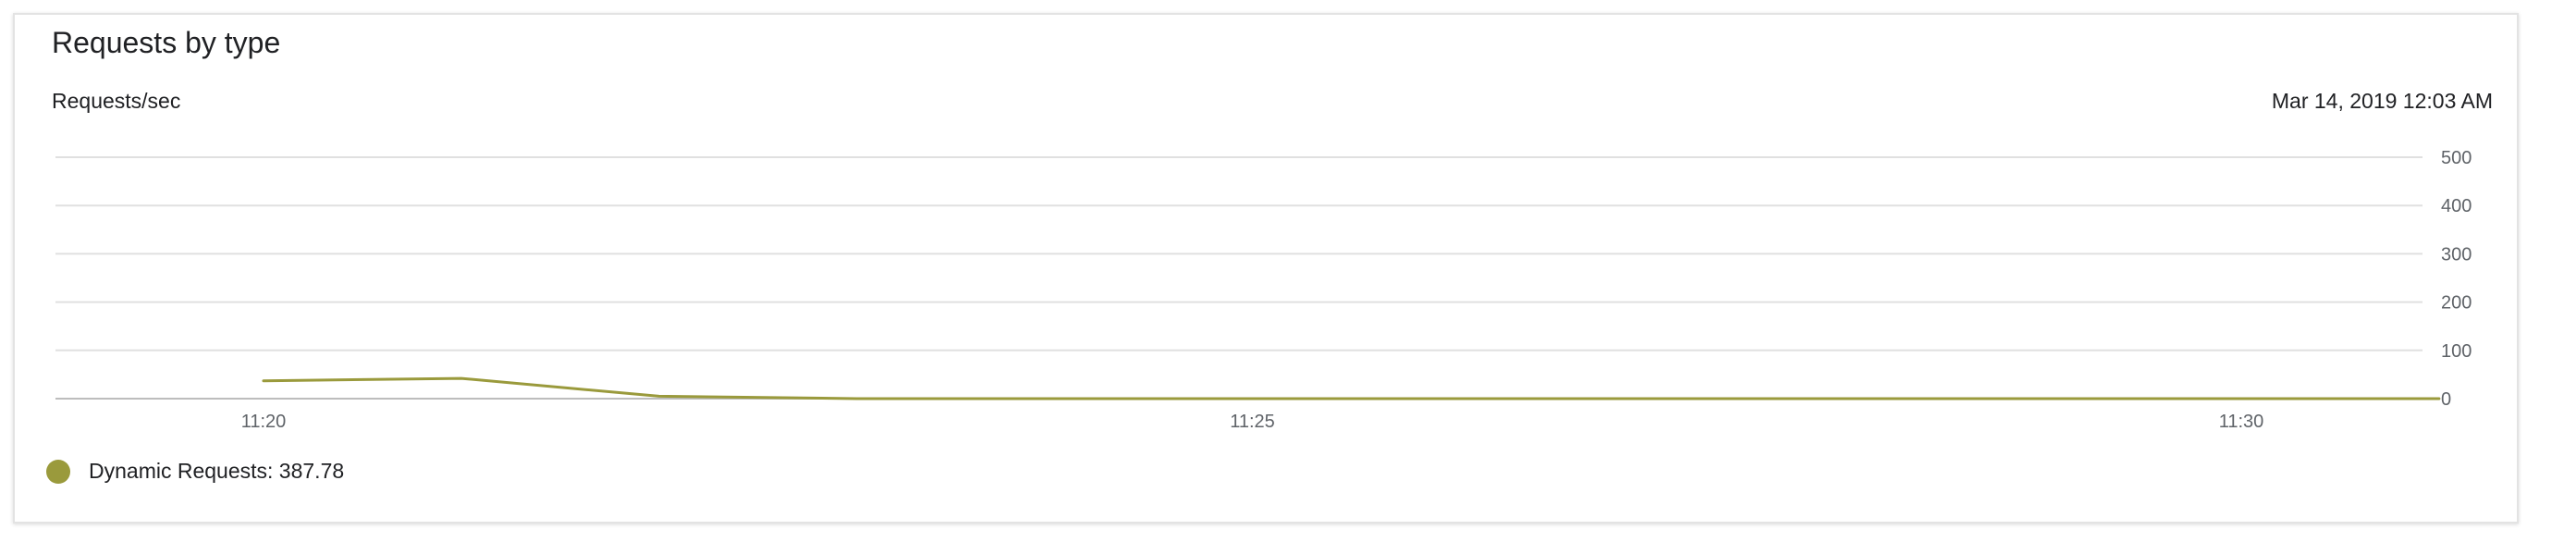  I want to click on y-tick-label-500: 500, so click(2456, 158).